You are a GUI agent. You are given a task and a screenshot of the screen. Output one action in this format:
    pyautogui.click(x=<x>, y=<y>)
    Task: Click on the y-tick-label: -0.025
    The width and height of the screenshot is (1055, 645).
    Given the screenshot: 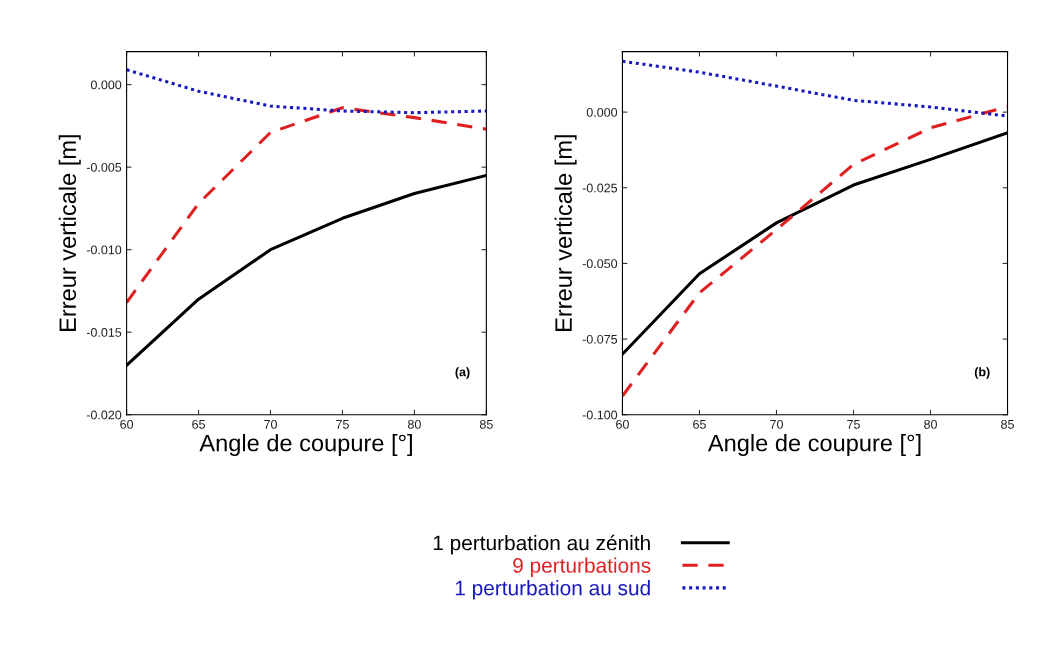 What is the action you would take?
    pyautogui.click(x=600, y=188)
    